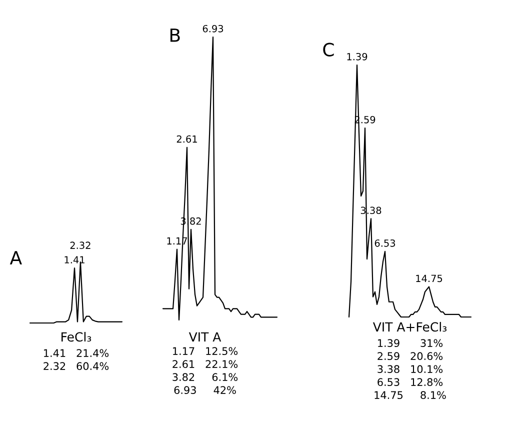  I want to click on annotation: 14.75, so click(429, 278).